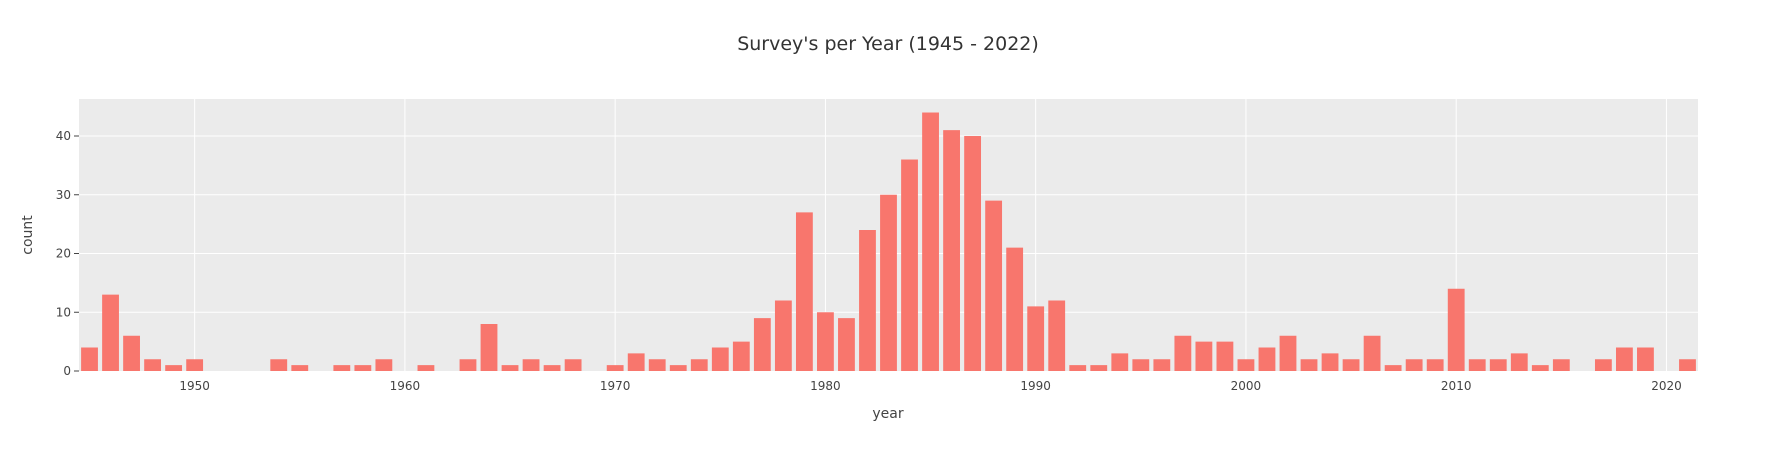 This screenshot has width=1776, height=450. I want to click on y-tick-label: 20, so click(63, 254).